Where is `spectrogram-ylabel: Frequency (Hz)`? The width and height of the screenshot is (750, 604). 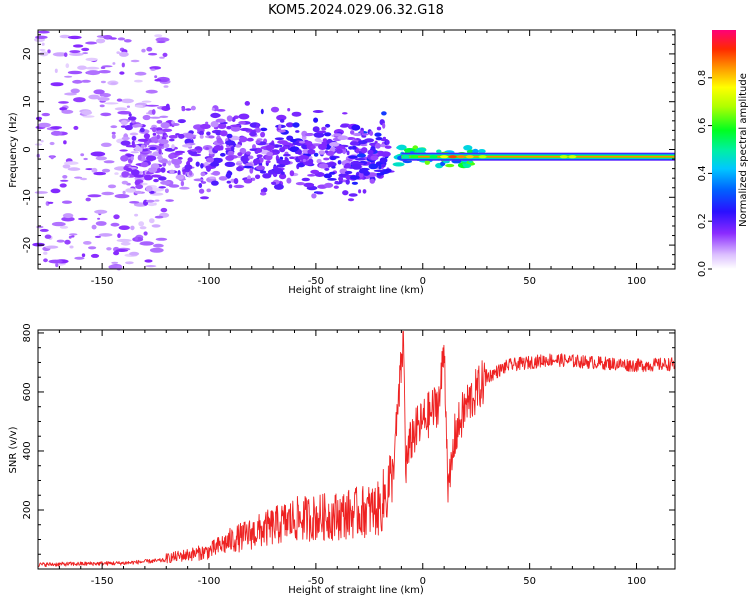 spectrogram-ylabel: Frequency (Hz) is located at coordinates (13, 150).